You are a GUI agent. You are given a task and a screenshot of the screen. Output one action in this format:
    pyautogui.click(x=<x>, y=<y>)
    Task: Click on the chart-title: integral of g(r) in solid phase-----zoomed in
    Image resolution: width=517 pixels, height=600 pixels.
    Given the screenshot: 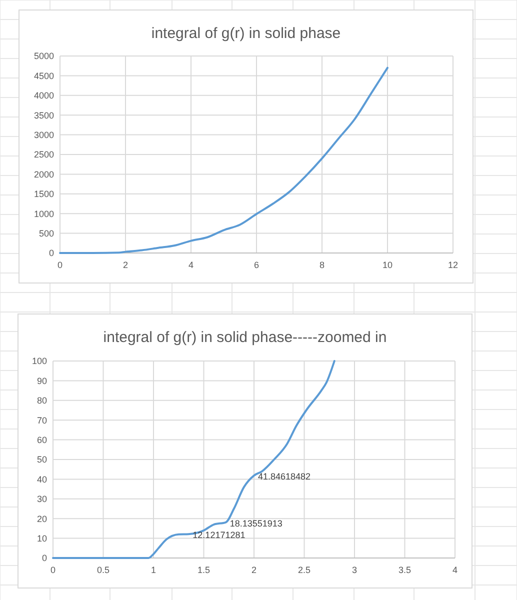 What is the action you would take?
    pyautogui.click(x=245, y=337)
    